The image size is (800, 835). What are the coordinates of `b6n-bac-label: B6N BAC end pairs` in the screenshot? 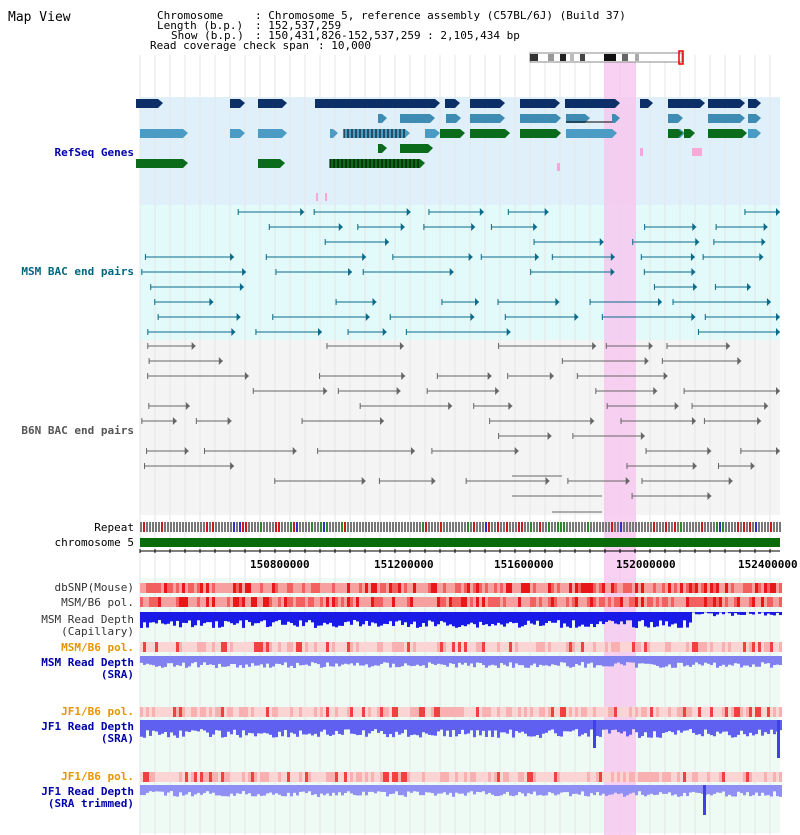 It's located at (77, 430).